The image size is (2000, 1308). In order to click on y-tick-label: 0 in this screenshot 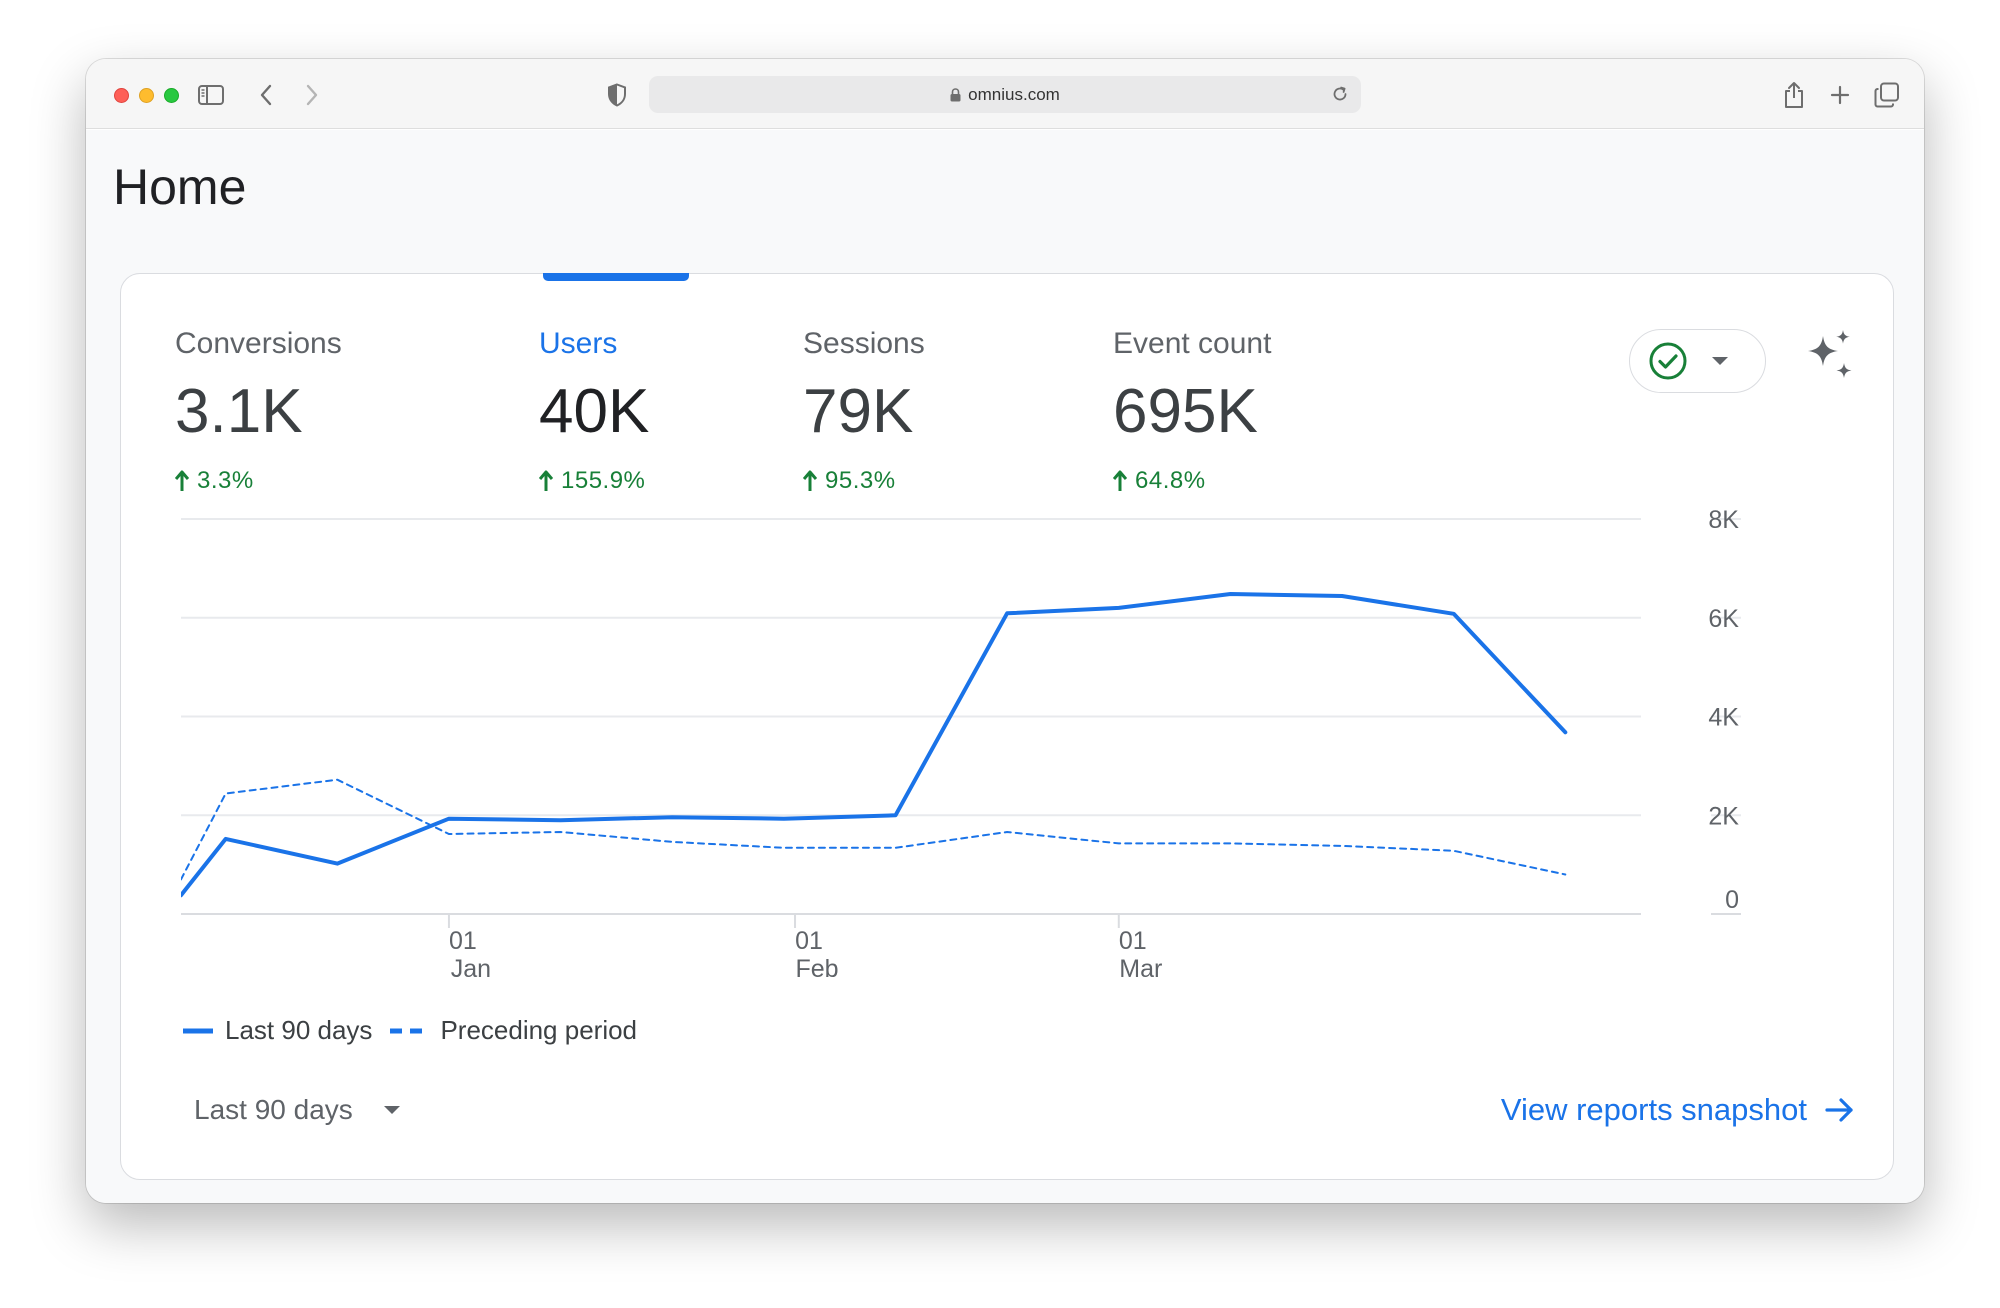, I will do `click(1732, 900)`.